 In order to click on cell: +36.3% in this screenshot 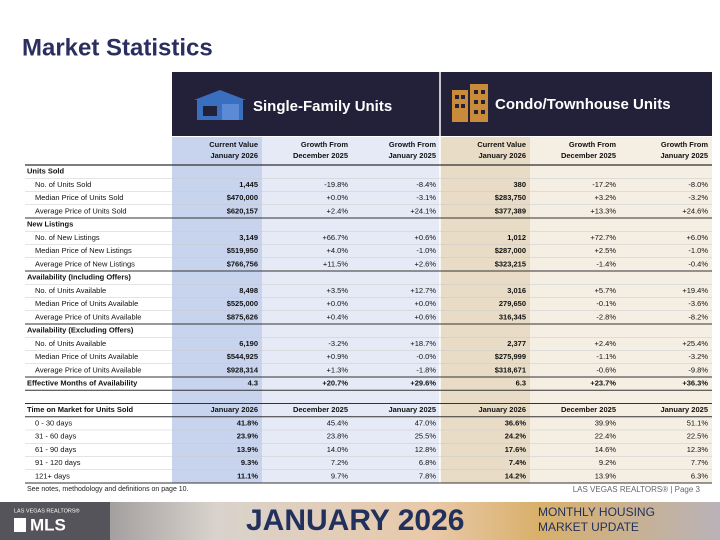, I will do `click(695, 383)`.